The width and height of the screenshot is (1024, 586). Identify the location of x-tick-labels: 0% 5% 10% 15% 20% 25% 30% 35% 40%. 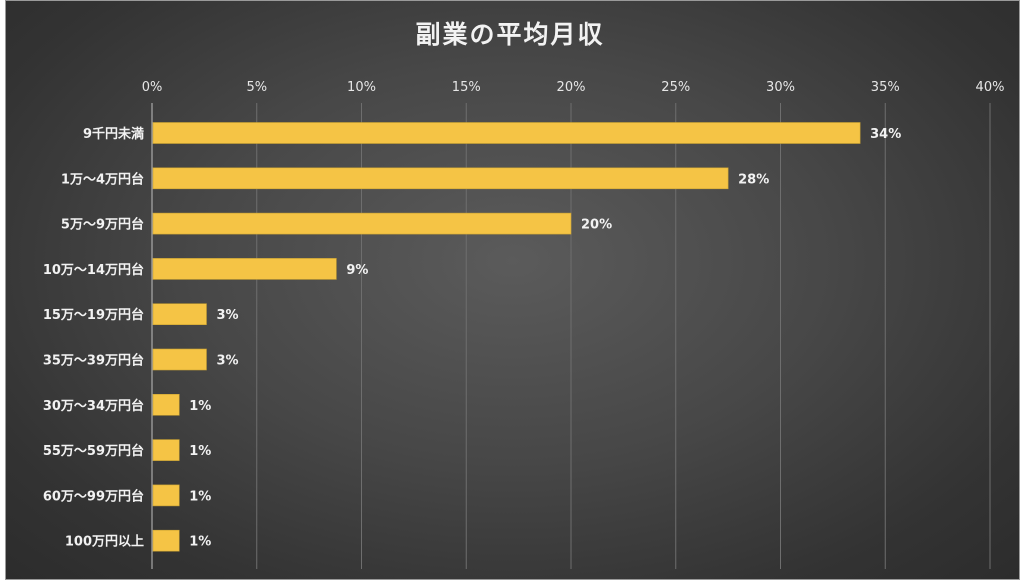
(573, 87).